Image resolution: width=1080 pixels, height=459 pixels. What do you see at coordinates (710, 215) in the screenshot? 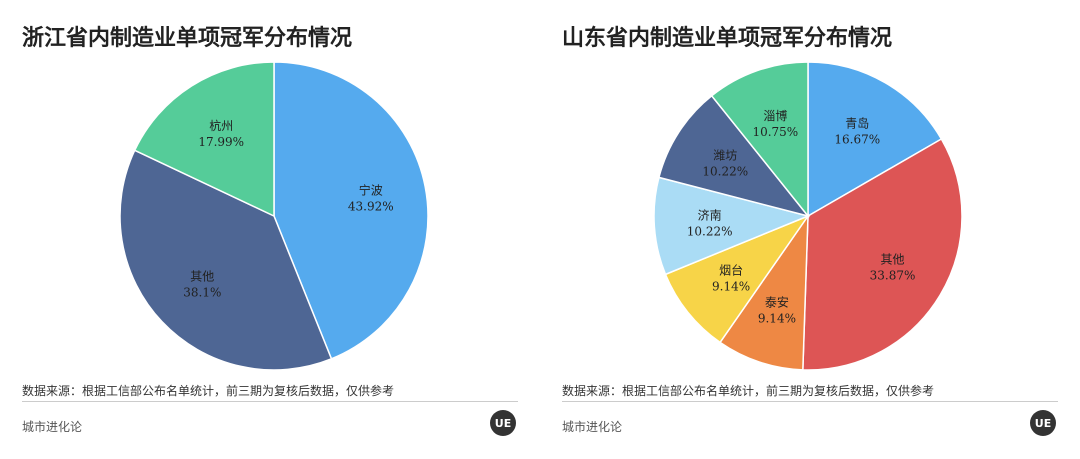
I see `slice-label-name: 济南` at bounding box center [710, 215].